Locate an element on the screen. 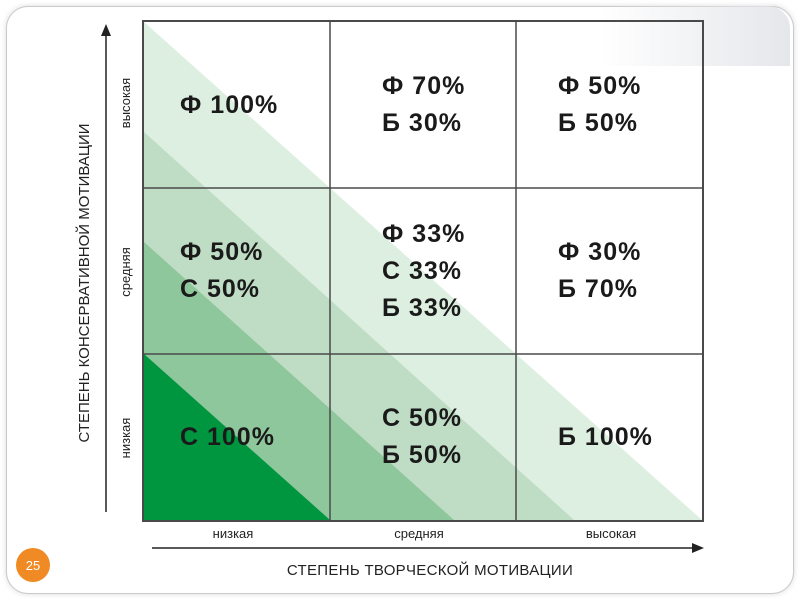  cell-high-high: Ф 50% Б 50% is located at coordinates (609, 105).